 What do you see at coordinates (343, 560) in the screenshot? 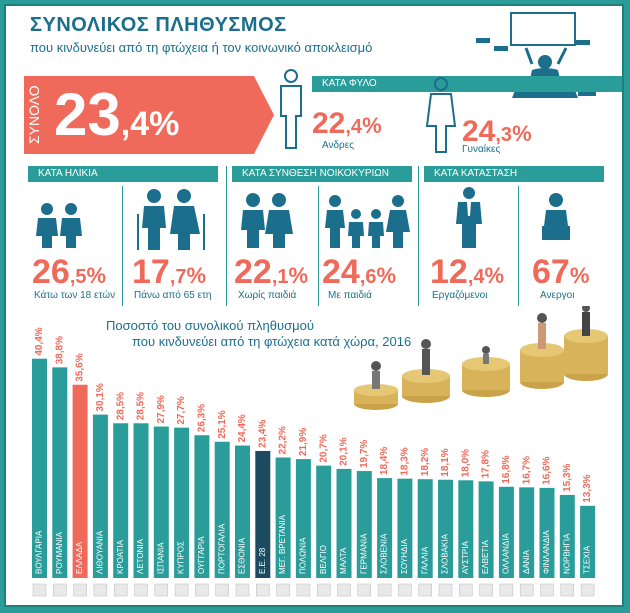
I see `category-label-16: ΜΑΛΤΑ` at bounding box center [343, 560].